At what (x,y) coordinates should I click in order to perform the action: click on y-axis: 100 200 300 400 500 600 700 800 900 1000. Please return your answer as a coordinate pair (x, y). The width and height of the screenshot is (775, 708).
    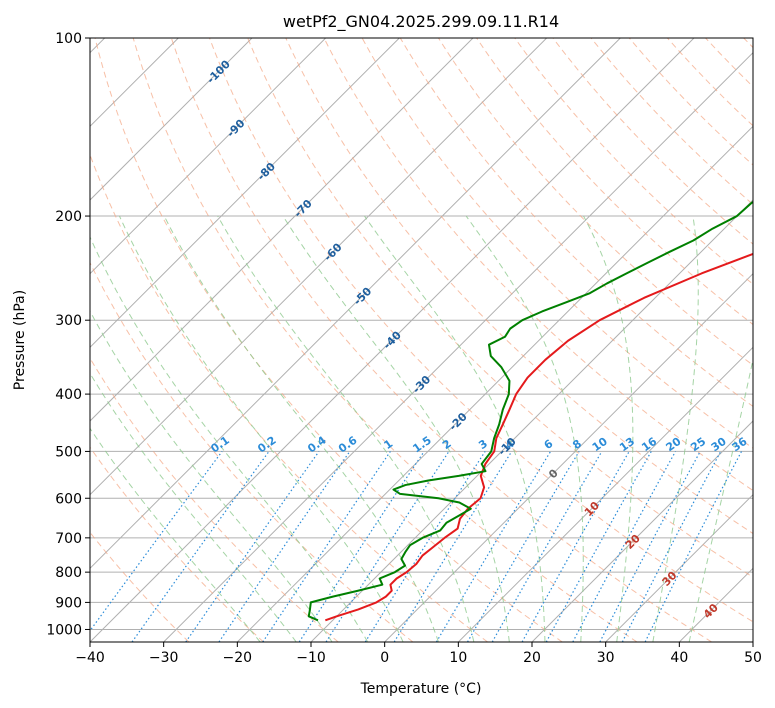
    Looking at the image, I should click on (68, 334).